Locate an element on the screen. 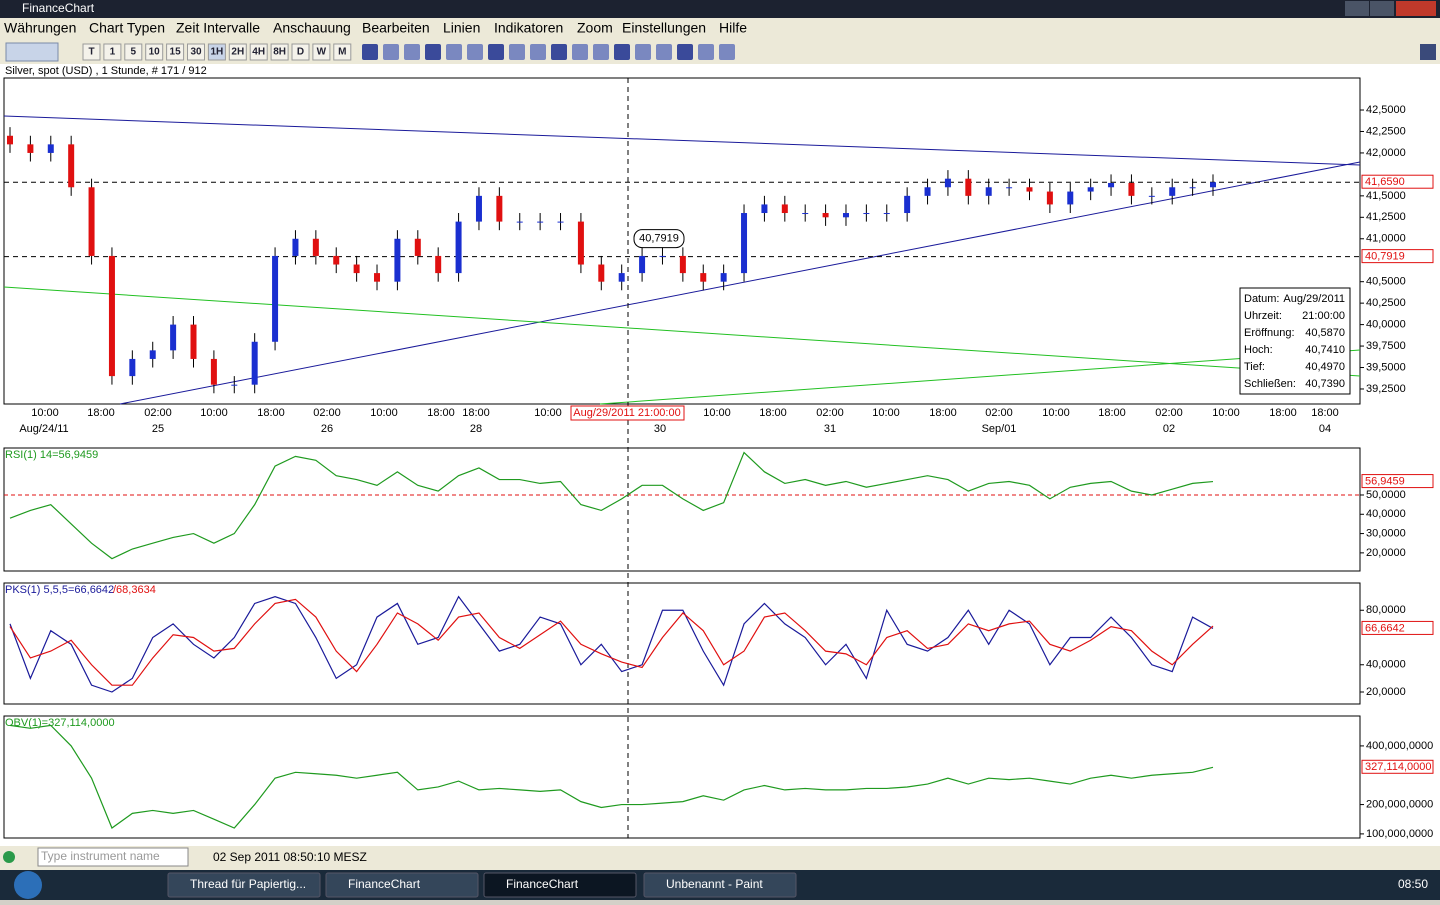  y-tick-label: 41,0000 is located at coordinates (1386, 239).